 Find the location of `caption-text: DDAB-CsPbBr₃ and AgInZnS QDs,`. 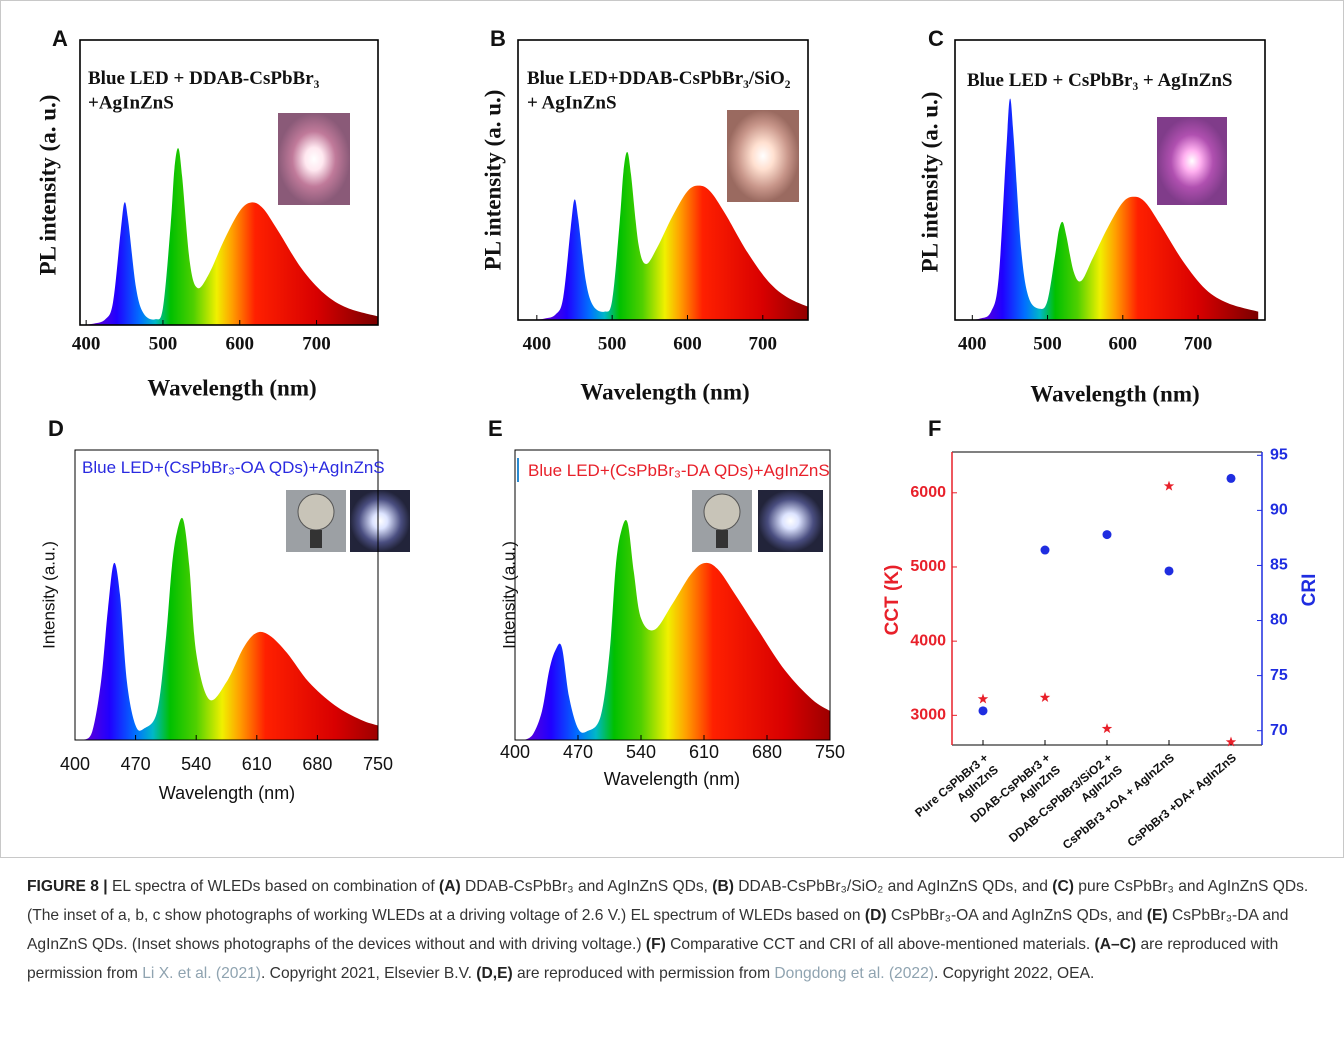

caption-text: DDAB-CsPbBr₃ and AgInZnS QDs, is located at coordinates (586, 886).